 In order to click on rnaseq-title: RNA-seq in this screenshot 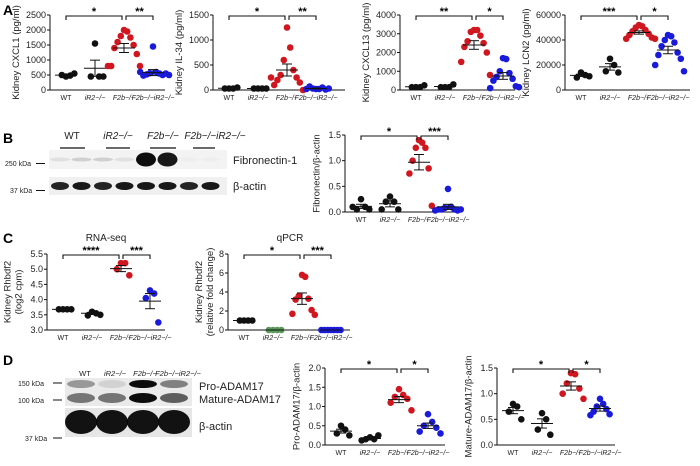, I will do `click(106, 238)`.